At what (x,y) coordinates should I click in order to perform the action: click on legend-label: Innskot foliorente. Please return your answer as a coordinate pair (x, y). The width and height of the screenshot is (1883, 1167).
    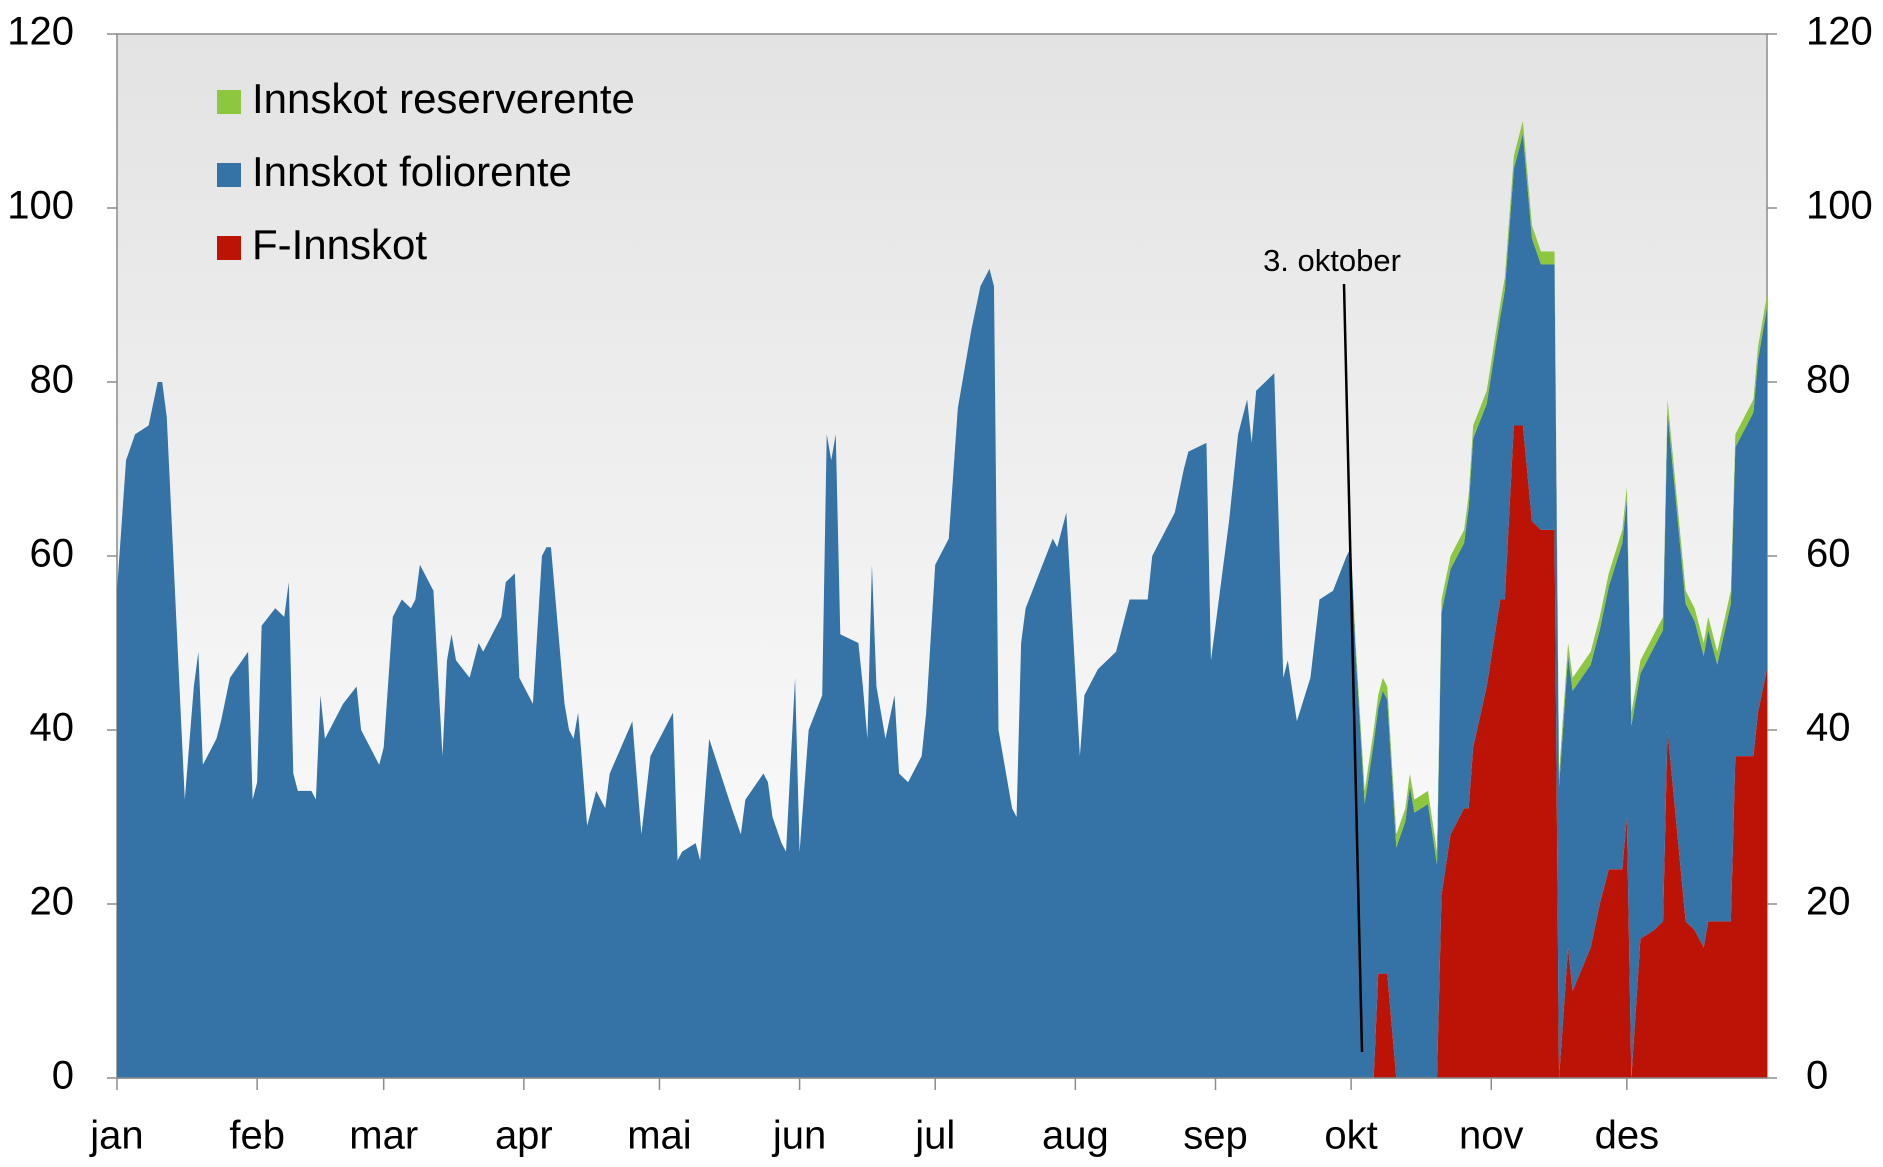
    Looking at the image, I should click on (412, 171).